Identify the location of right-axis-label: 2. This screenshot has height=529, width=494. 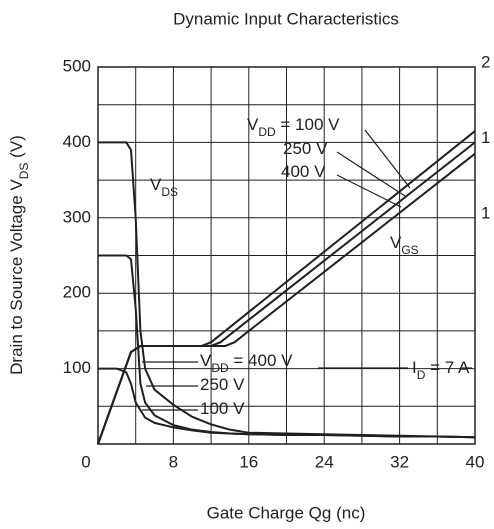
(485, 61).